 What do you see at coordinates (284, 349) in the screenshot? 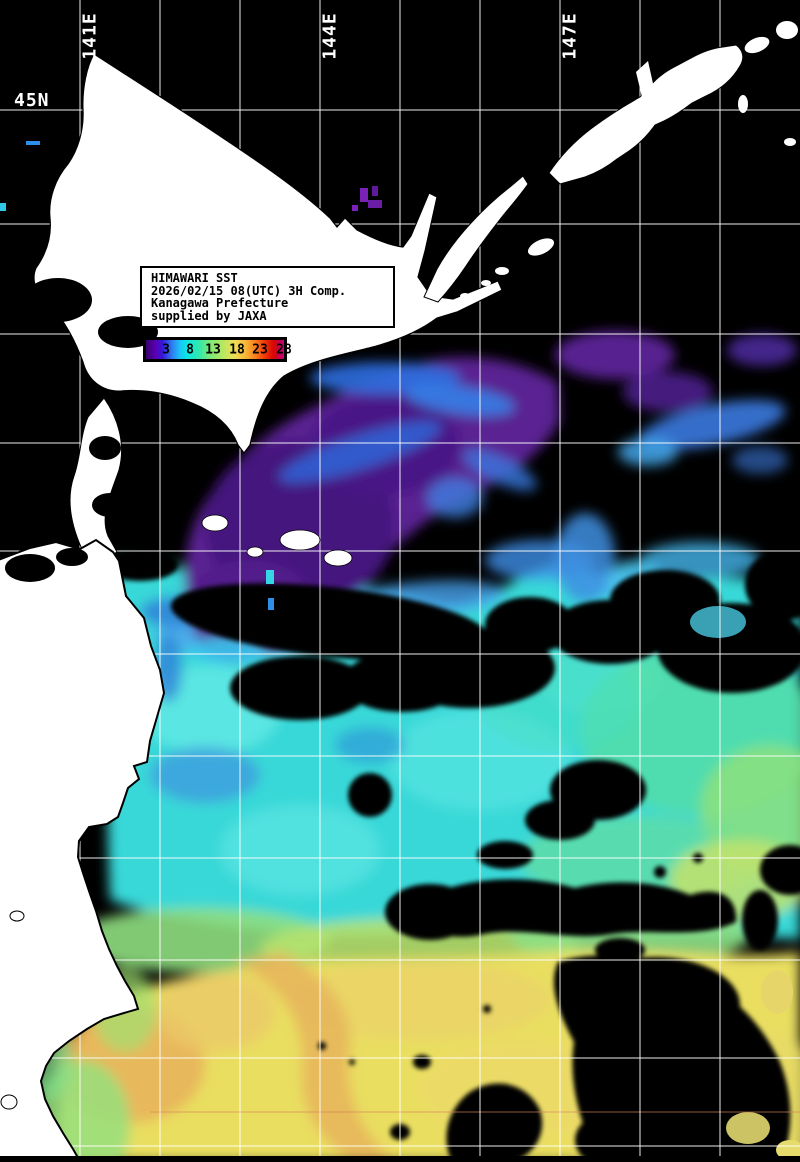
I see `colorbar-tick: 28` at bounding box center [284, 349].